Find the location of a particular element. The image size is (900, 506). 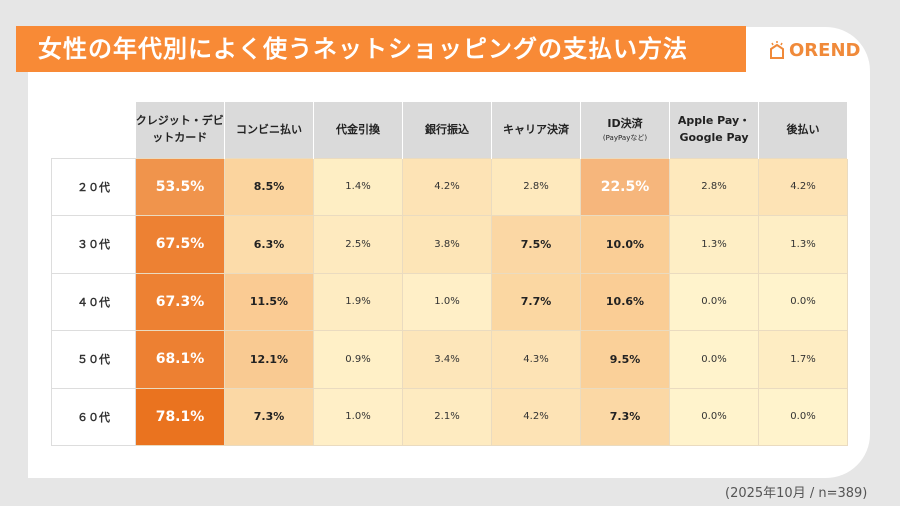

column-label: ID決済 is located at coordinates (625, 124).